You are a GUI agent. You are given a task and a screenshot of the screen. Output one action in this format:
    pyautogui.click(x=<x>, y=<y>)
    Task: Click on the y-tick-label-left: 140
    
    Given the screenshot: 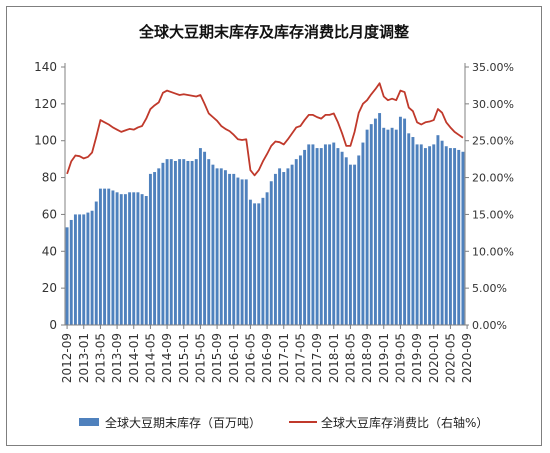 What is the action you would take?
    pyautogui.click(x=45, y=67)
    